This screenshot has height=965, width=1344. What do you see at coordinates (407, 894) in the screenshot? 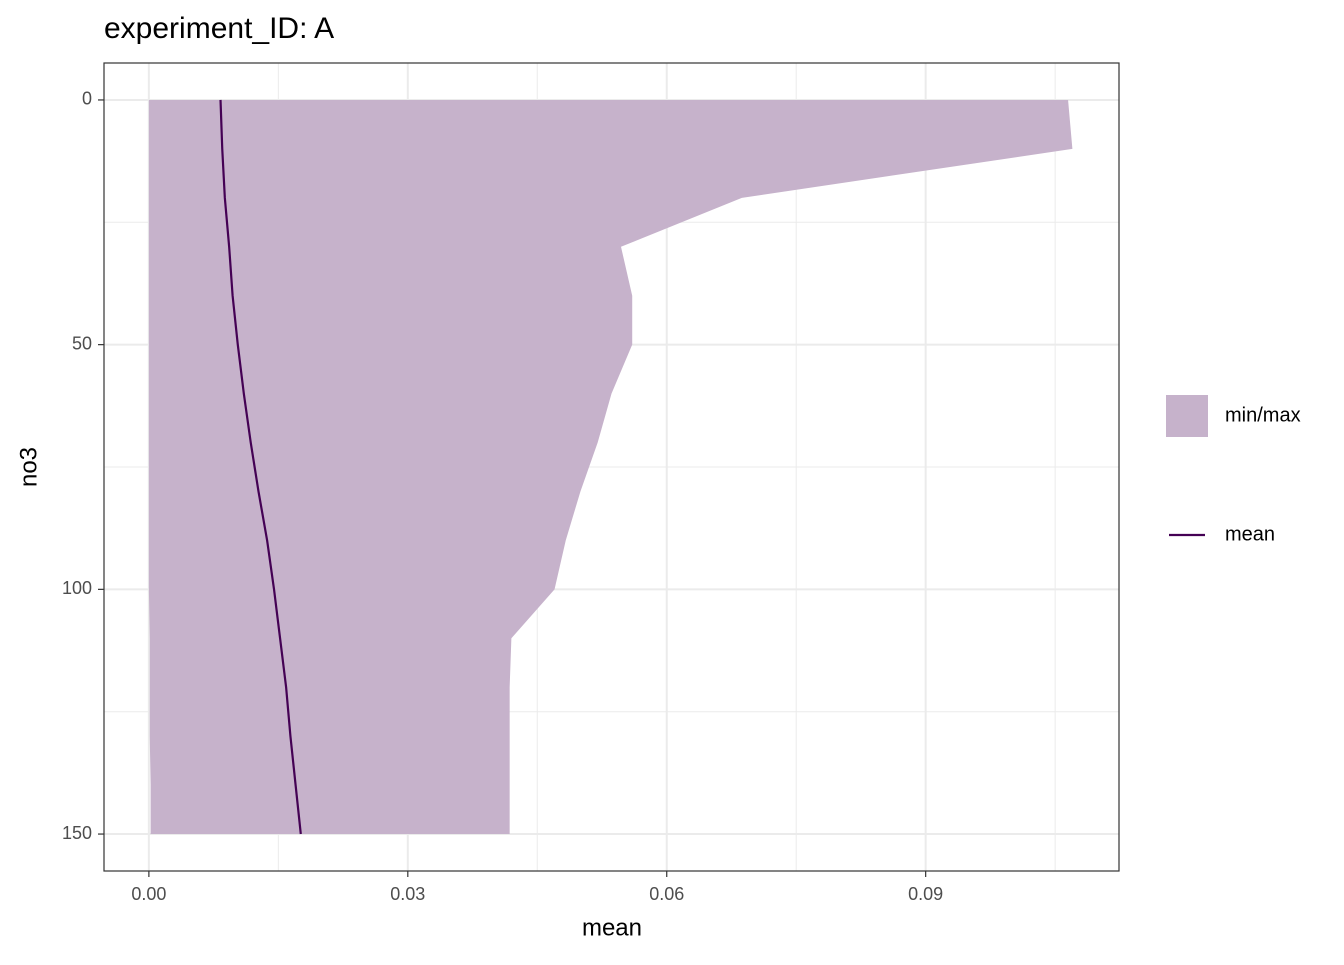
I see `x-tick-label: 0.03` at bounding box center [407, 894].